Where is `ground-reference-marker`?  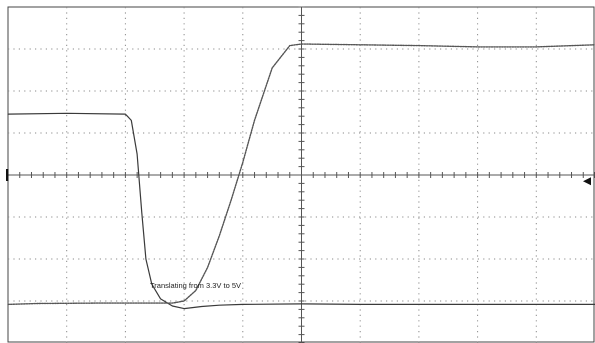 ground-reference-marker is located at coordinates (7, 175).